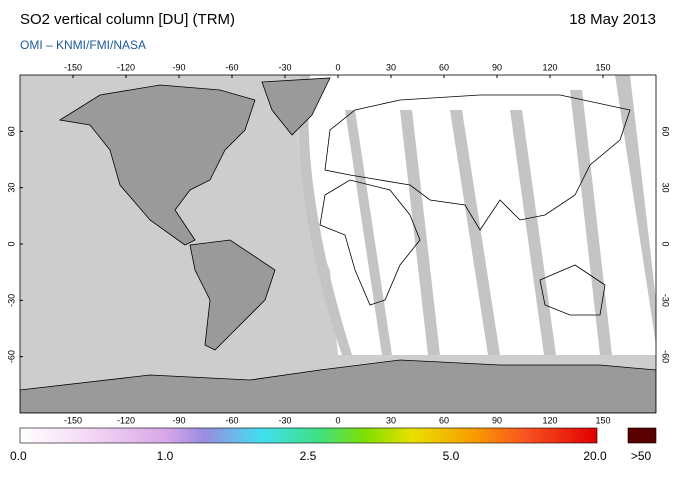 The width and height of the screenshot is (676, 480). I want to click on antarctica, so click(338, 386).